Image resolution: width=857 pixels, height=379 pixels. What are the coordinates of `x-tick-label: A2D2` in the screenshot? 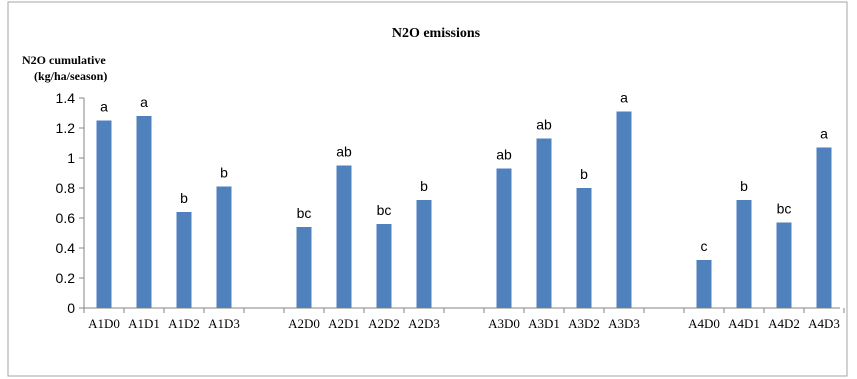 It's located at (384, 323).